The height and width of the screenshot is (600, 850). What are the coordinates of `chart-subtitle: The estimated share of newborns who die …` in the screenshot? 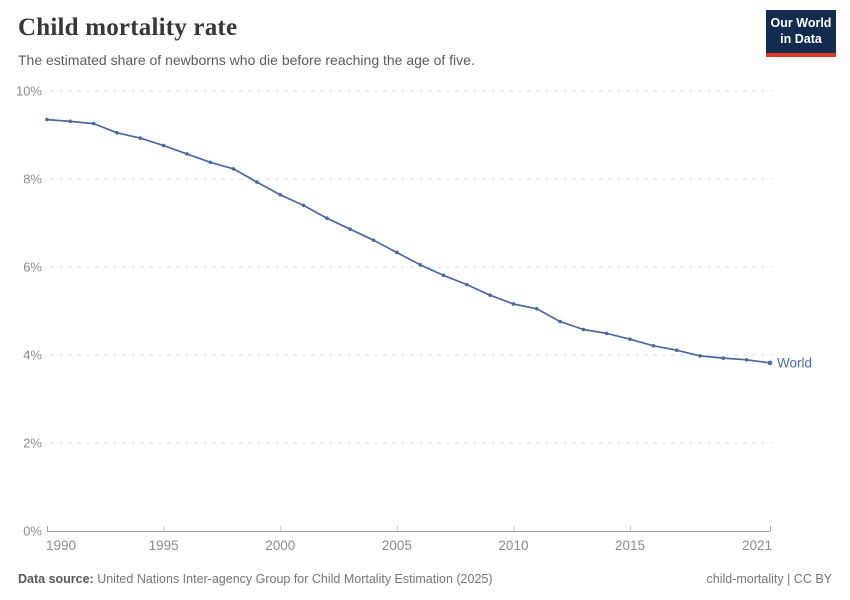 It's located at (246, 60).